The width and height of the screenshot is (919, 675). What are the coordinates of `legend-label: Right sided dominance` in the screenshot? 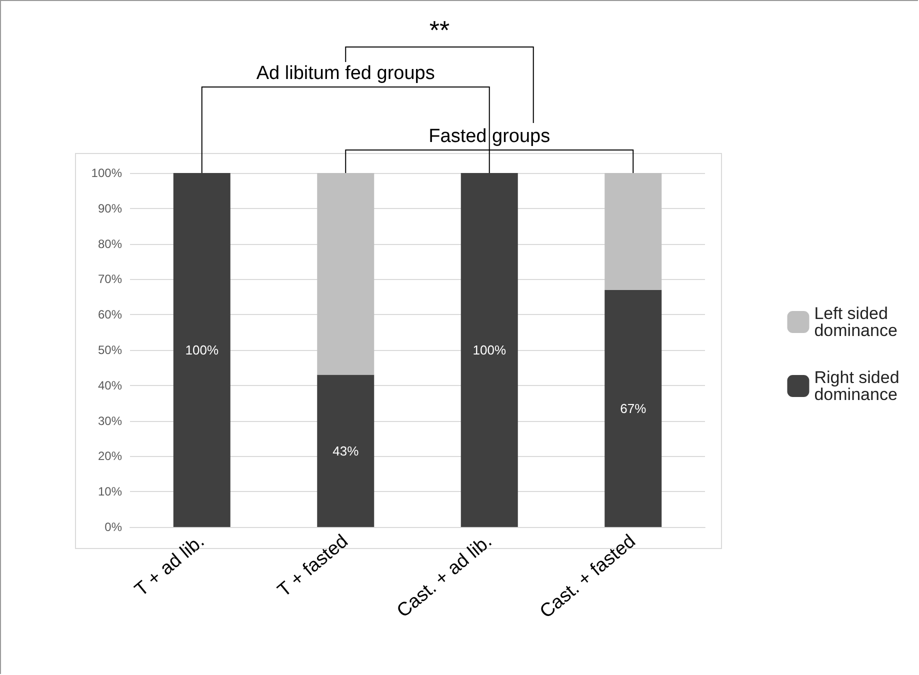 It's located at (859, 386).